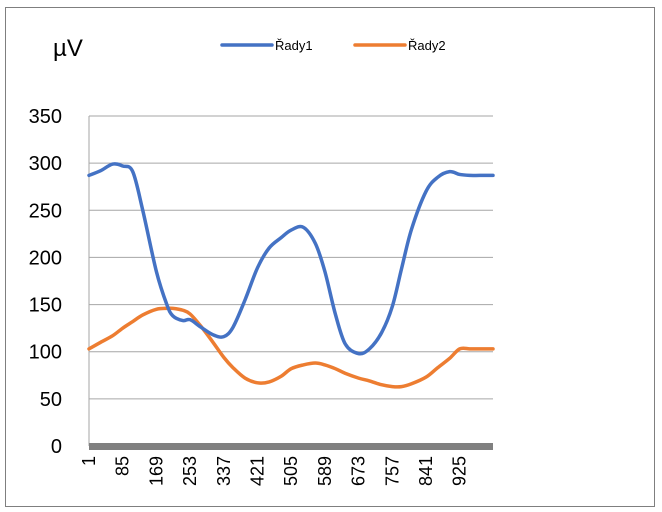 The width and height of the screenshot is (662, 512). What do you see at coordinates (68, 48) in the screenshot?
I see `y-axis-unit-label: µV` at bounding box center [68, 48].